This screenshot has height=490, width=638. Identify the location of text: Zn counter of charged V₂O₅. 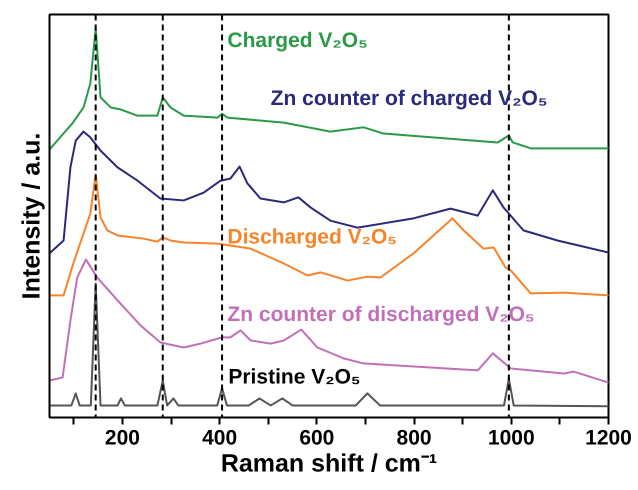
(409, 98).